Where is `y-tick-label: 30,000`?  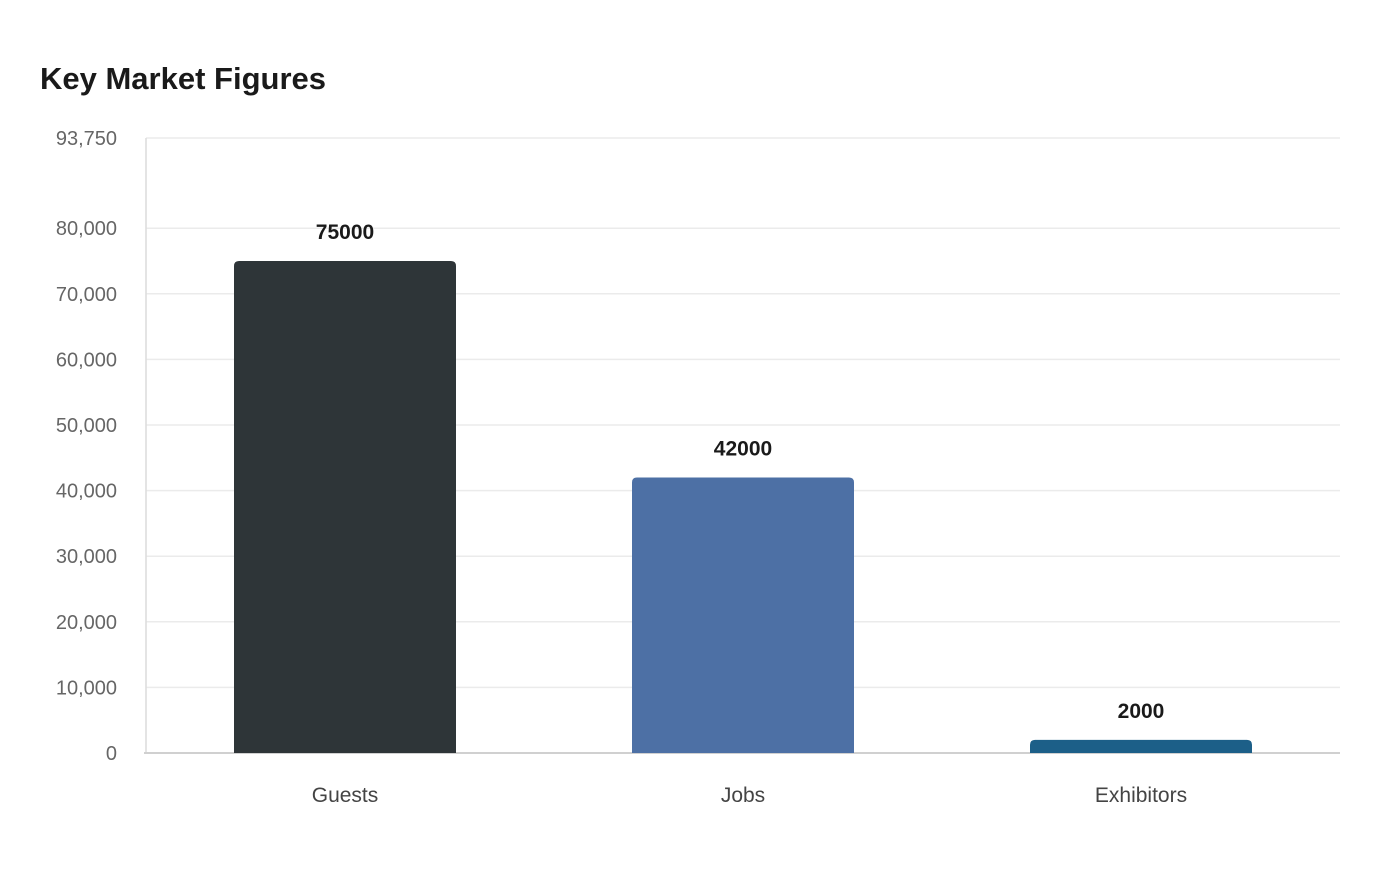 y-tick-label: 30,000 is located at coordinates (86, 557).